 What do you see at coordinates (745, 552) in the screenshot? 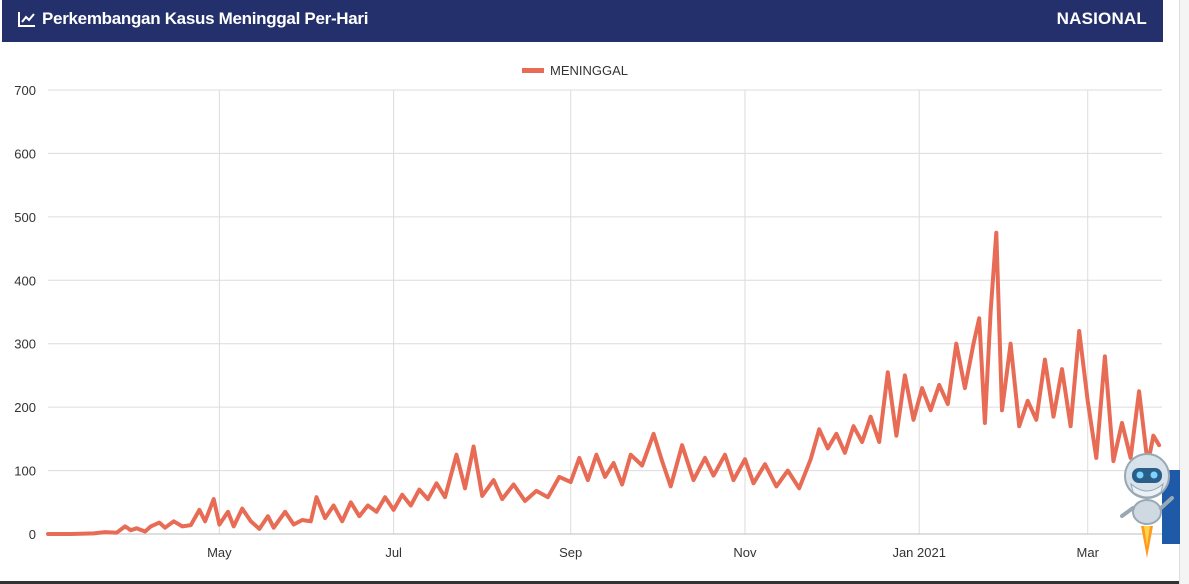
I see `x-tick-label: Nov` at bounding box center [745, 552].